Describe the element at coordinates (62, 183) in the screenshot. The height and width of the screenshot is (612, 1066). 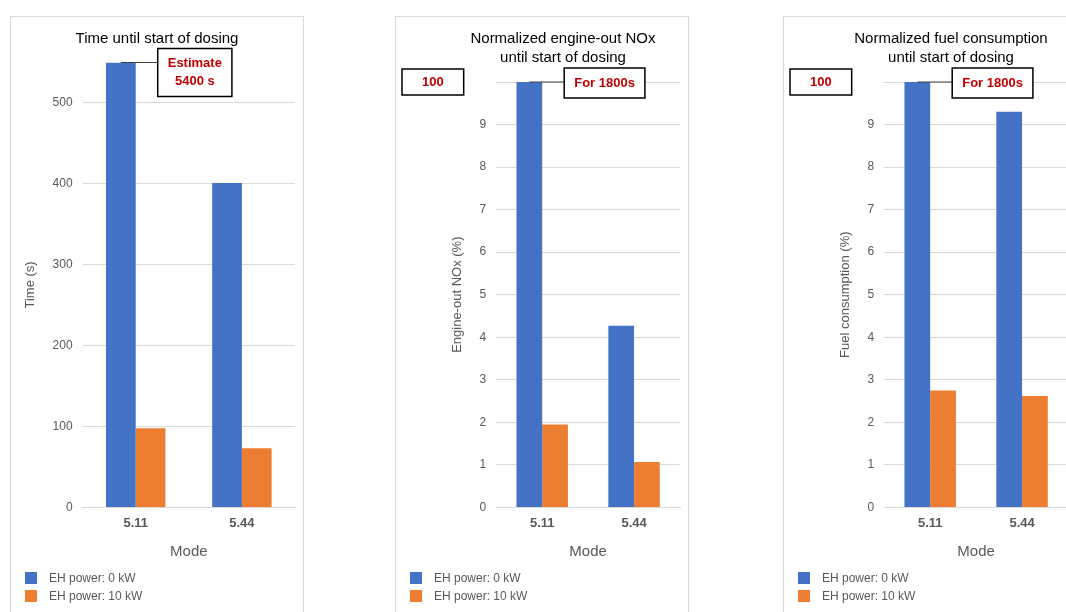
I see `y-tick-label: 400` at that location.